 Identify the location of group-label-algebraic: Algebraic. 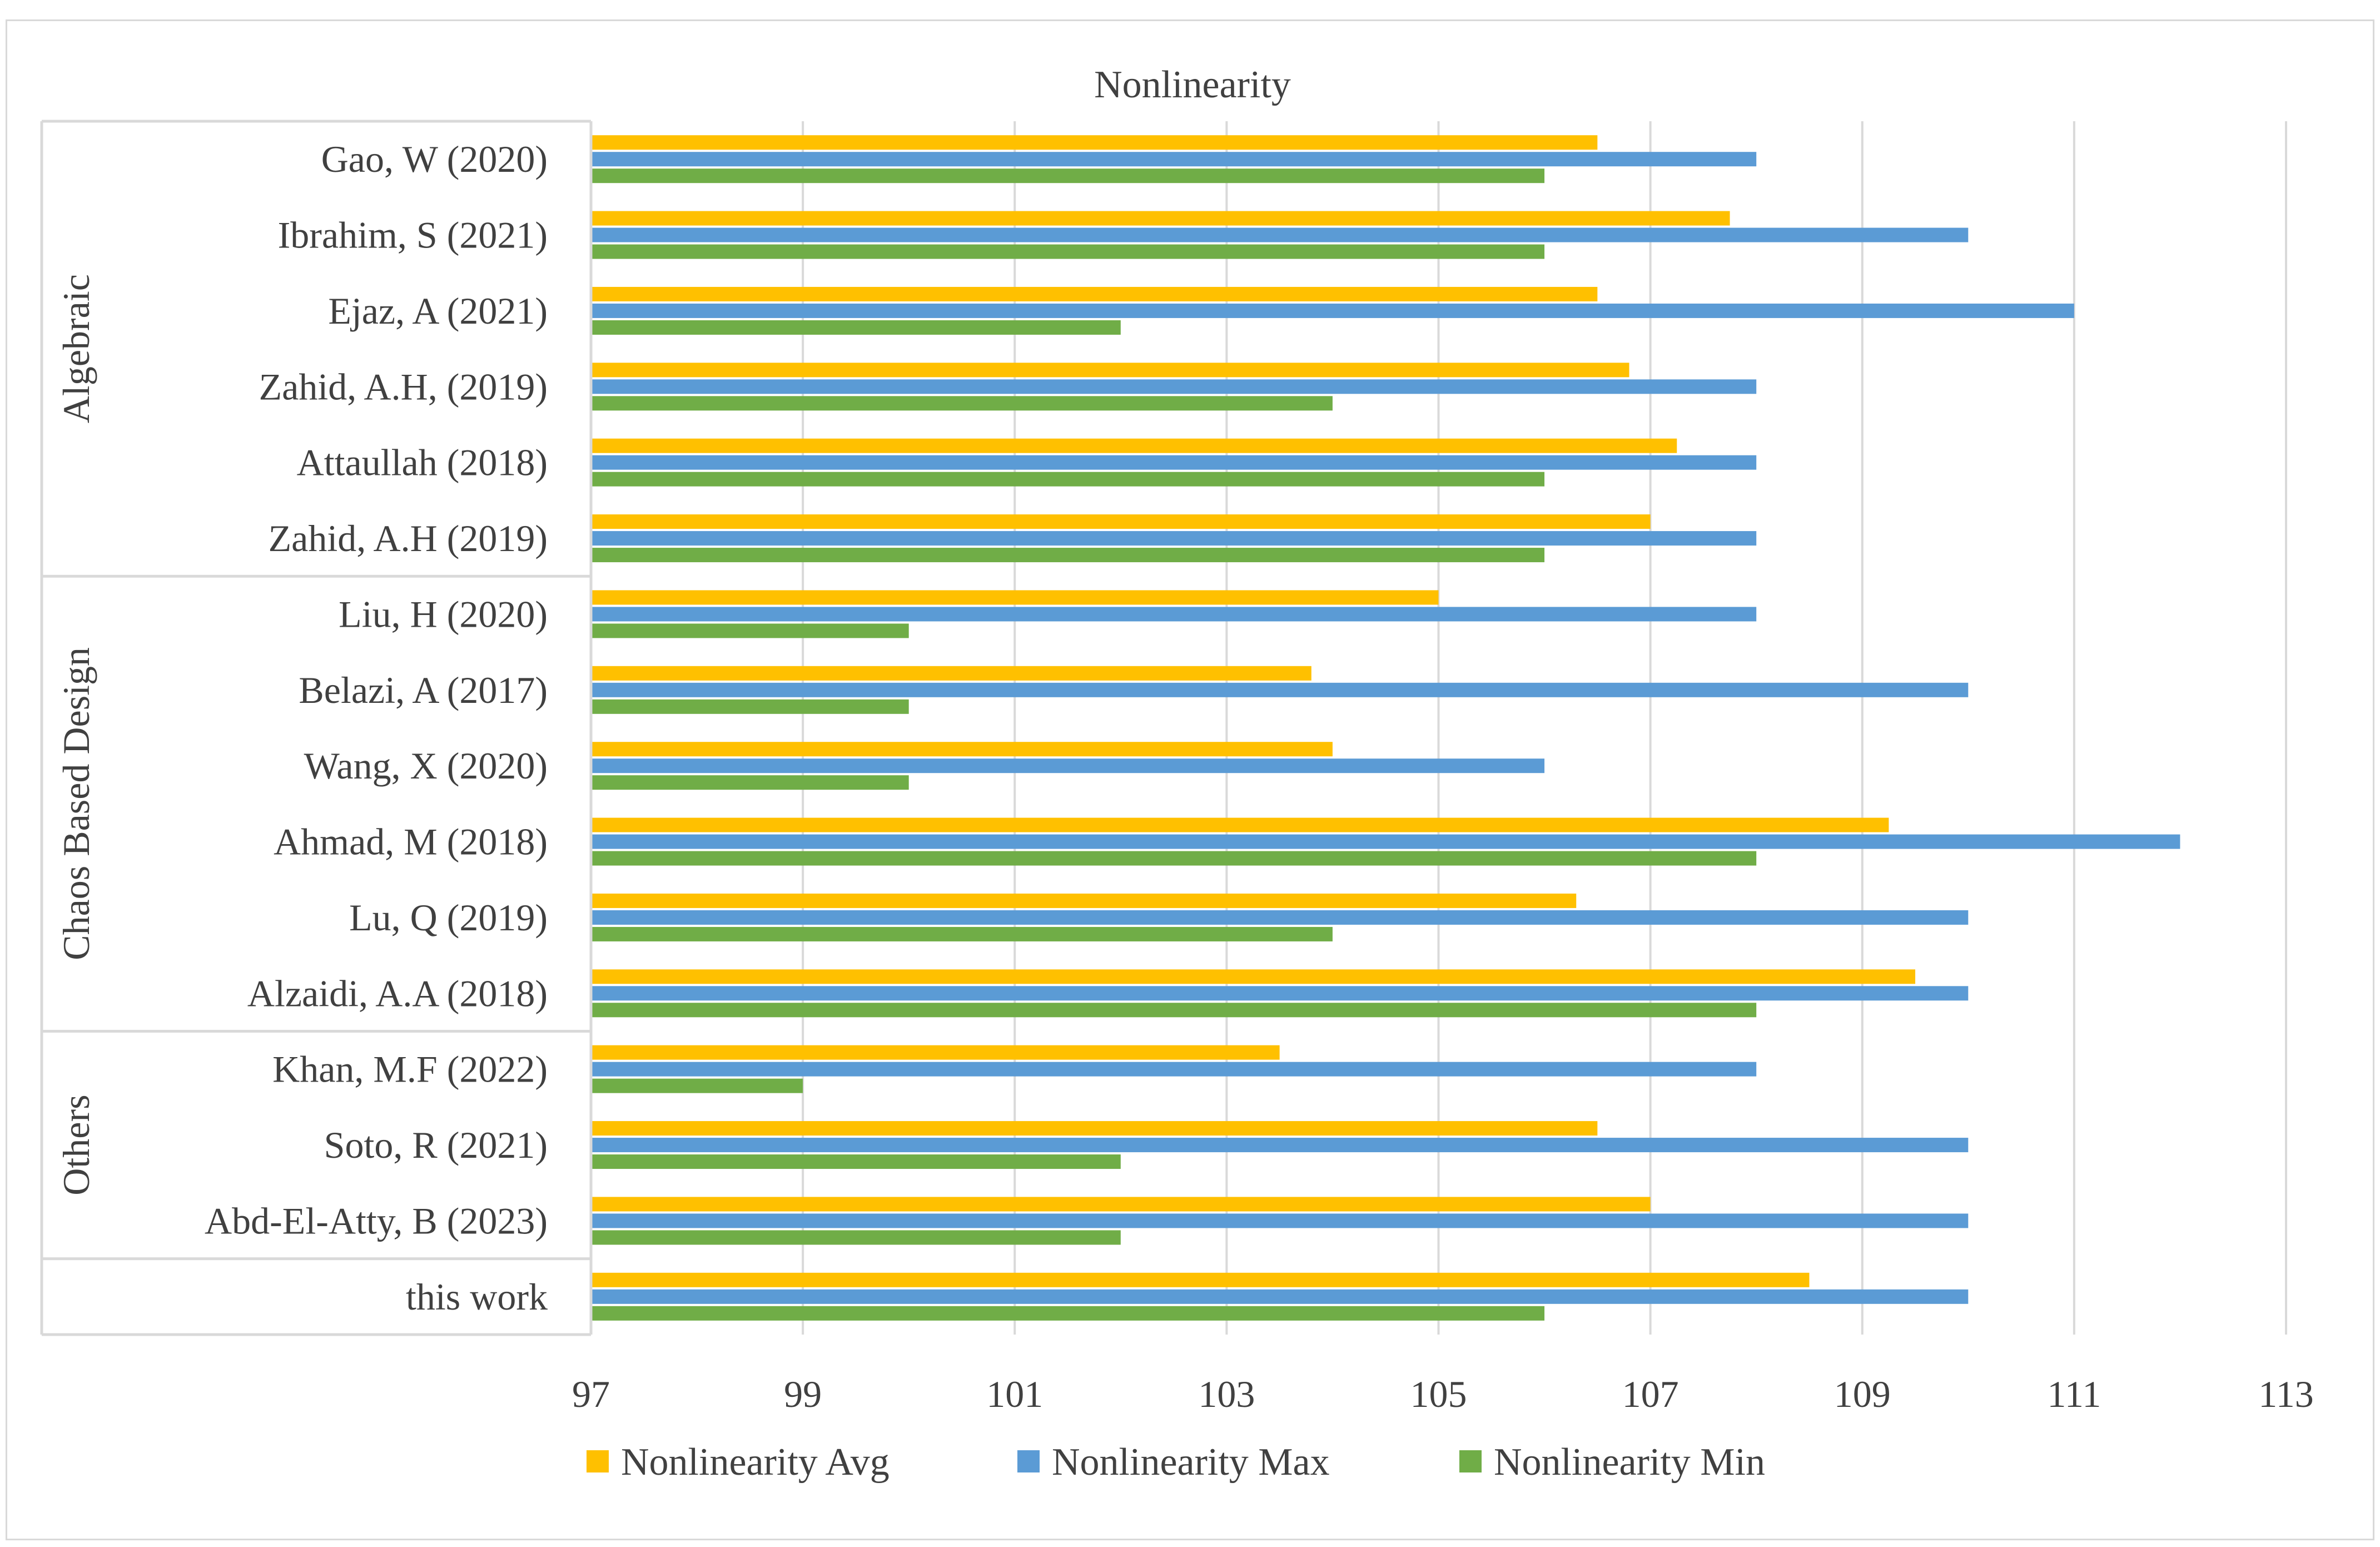
(76, 349).